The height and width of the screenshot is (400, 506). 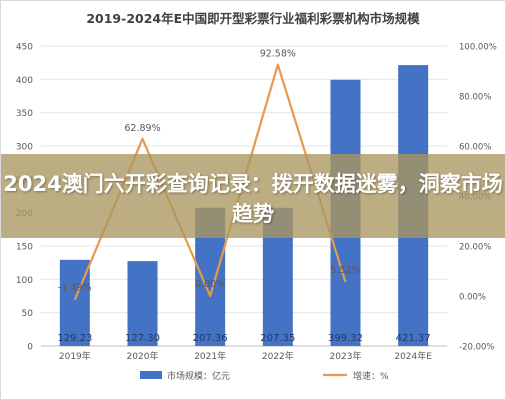 What do you see at coordinates (151, 375) in the screenshot?
I see `legend-swatch-market-size` at bounding box center [151, 375].